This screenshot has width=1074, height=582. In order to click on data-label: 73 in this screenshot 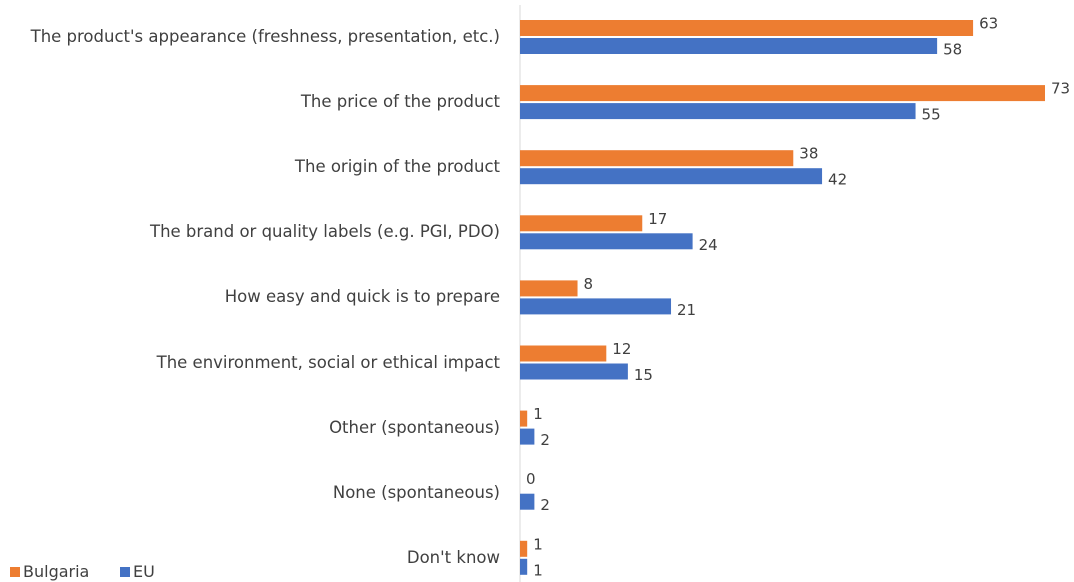, I will do `click(1060, 89)`.